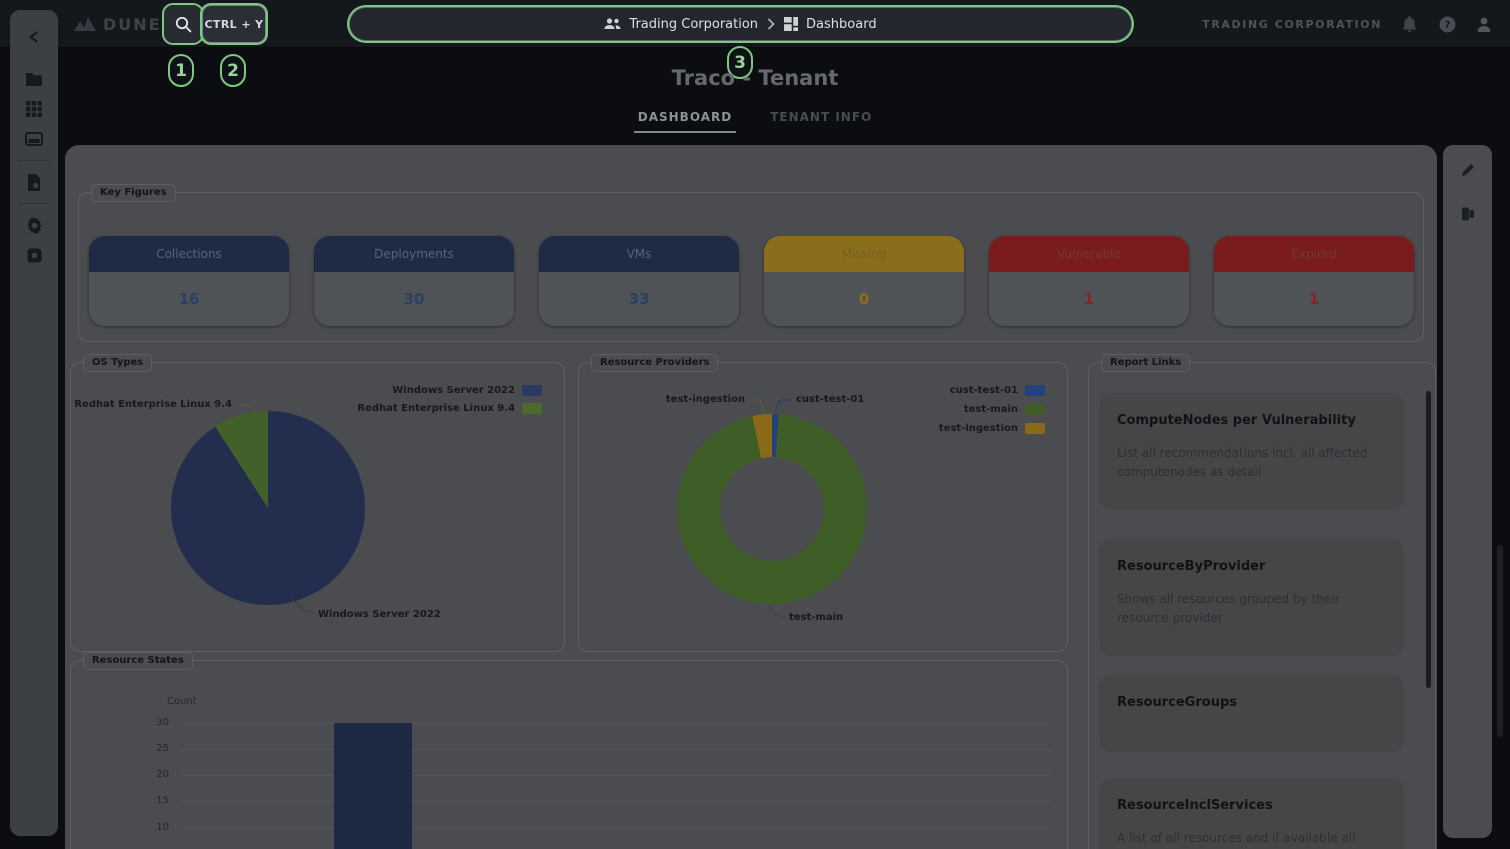 Image resolution: width=1510 pixels, height=849 pixels. Describe the element at coordinates (162, 748) in the screenshot. I see `y-tick: 25` at that location.